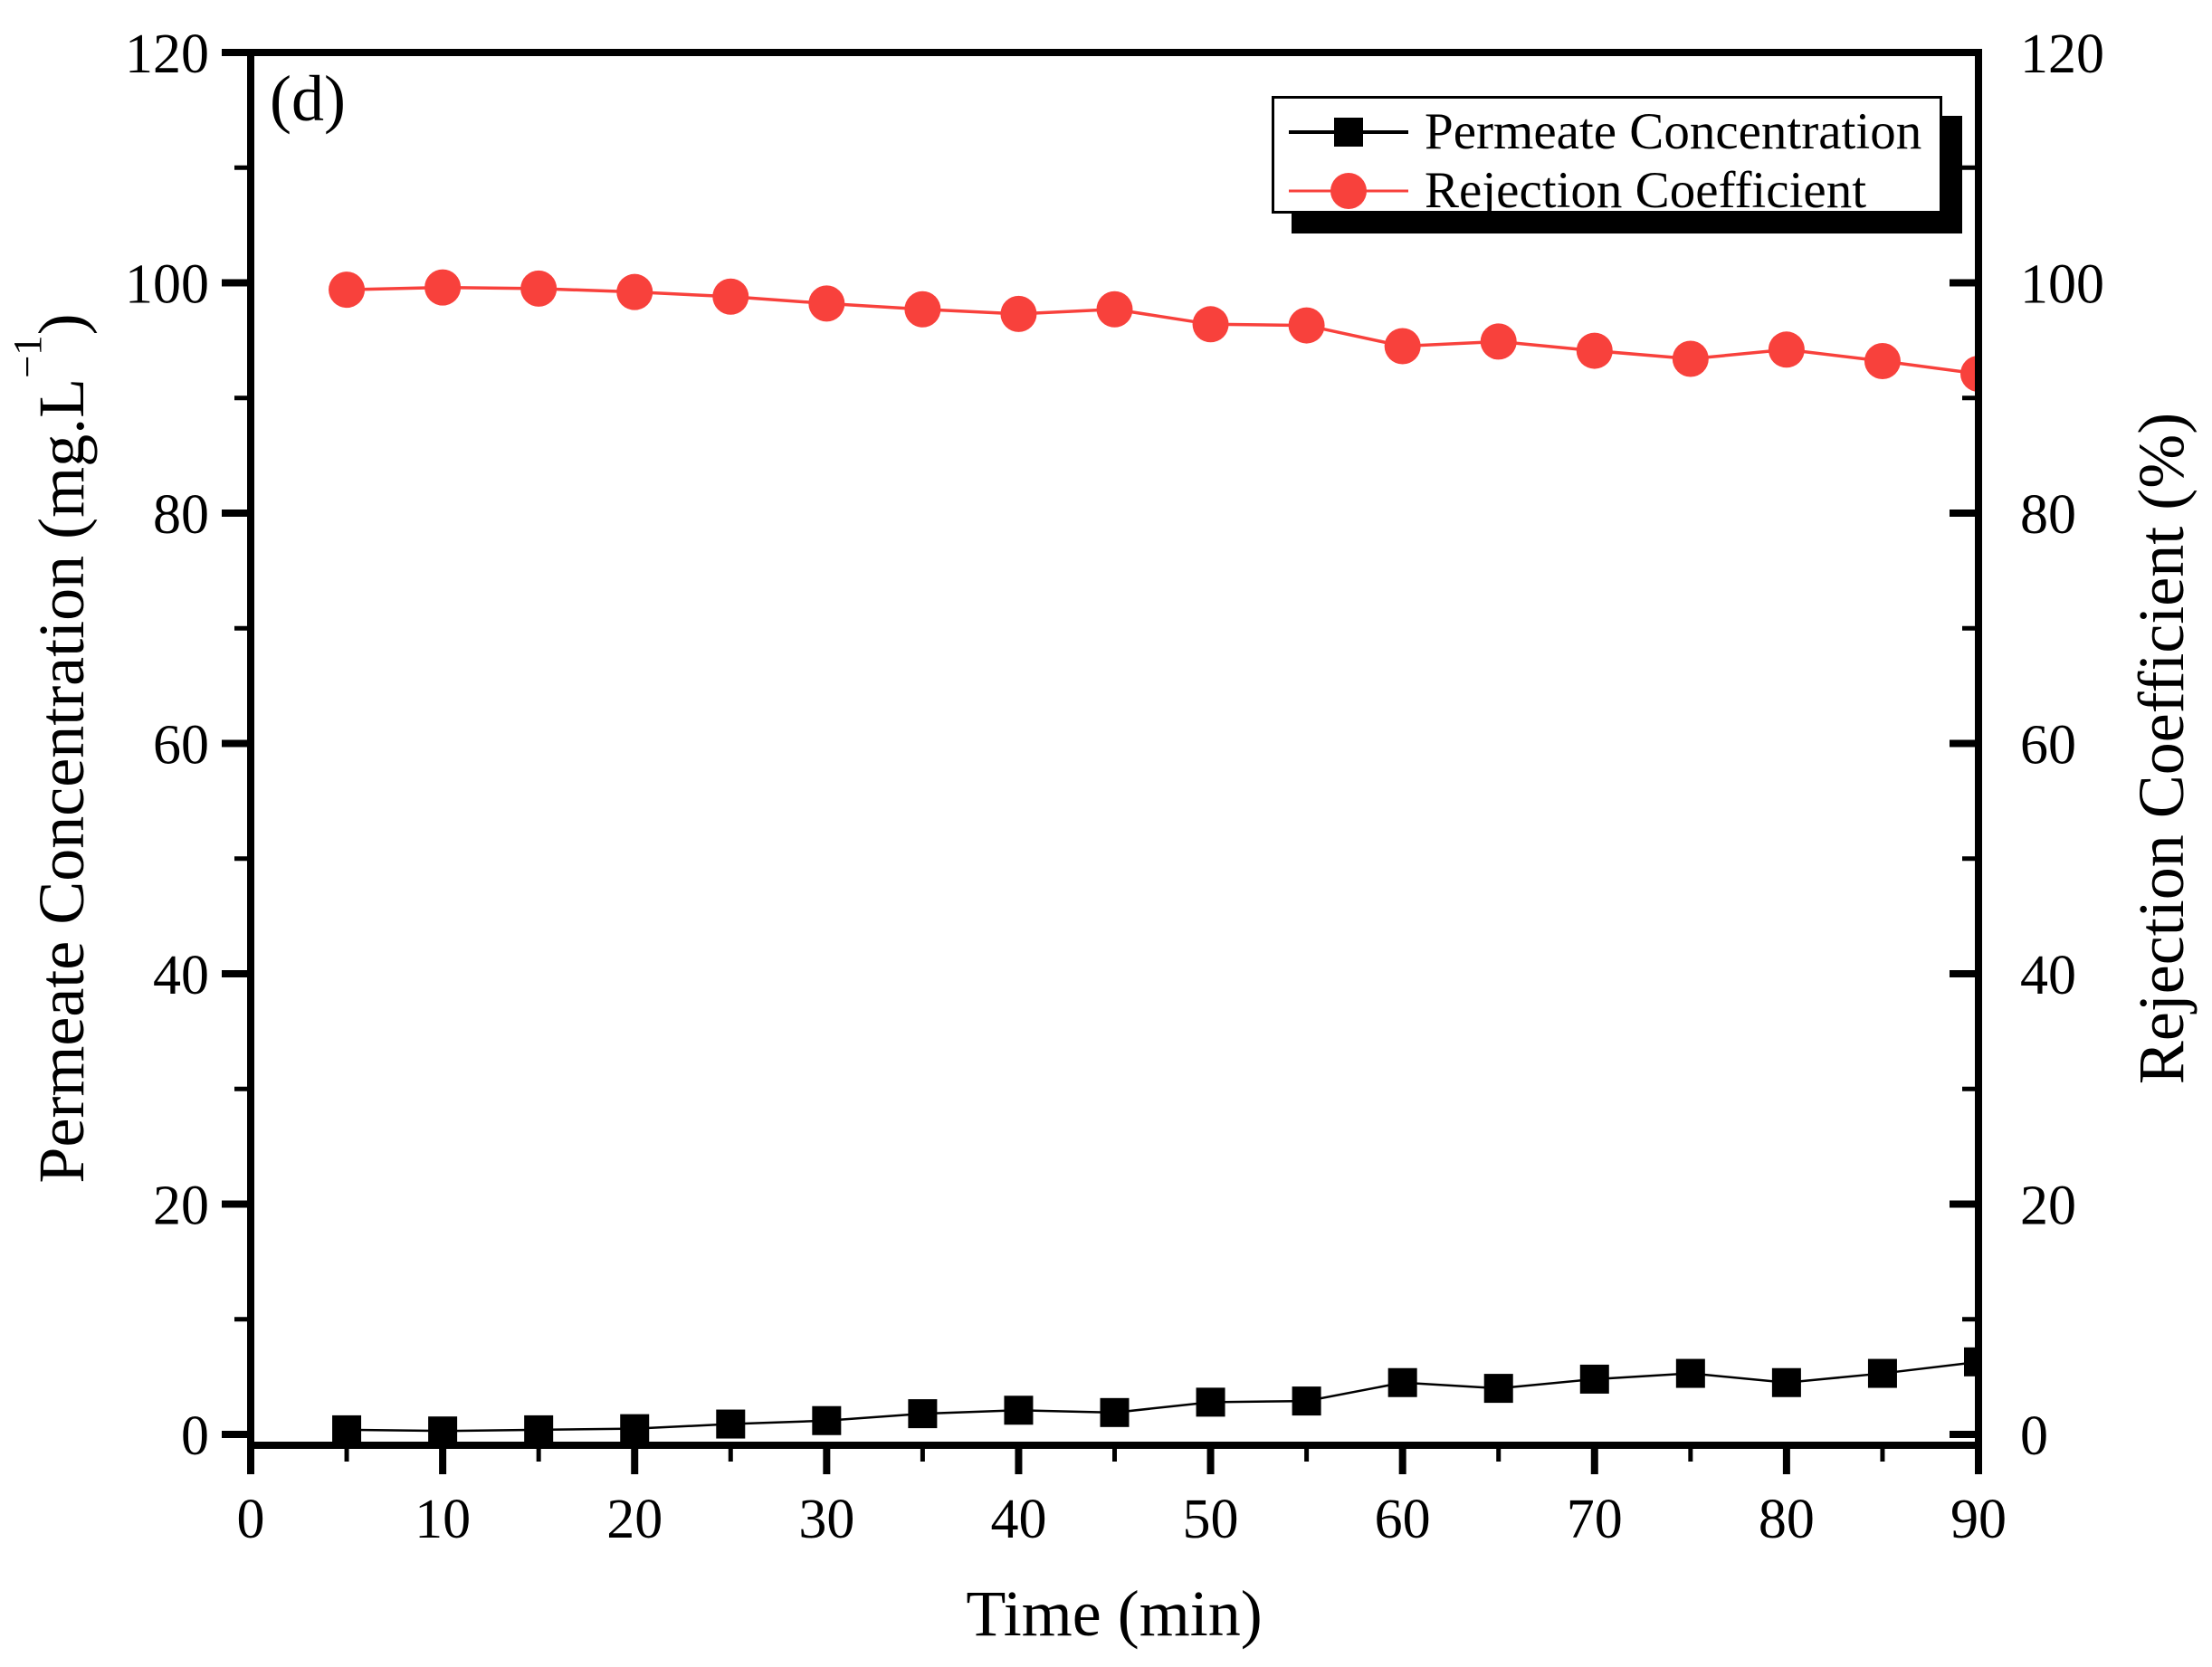 This screenshot has width=2212, height=1667. I want to click on x-tick-label: 0, so click(251, 1519).